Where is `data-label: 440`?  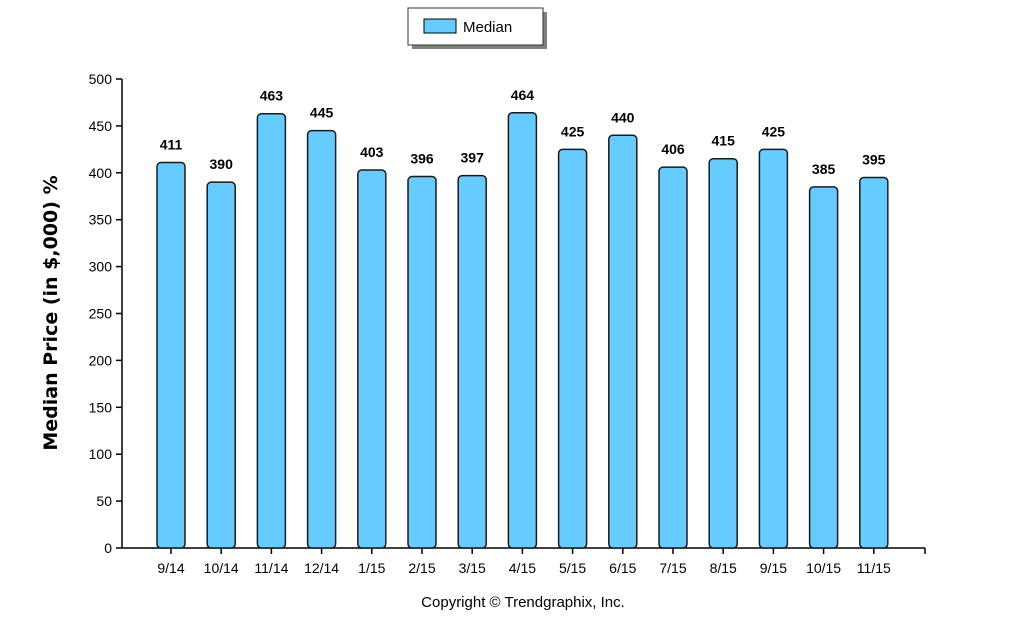
data-label: 440 is located at coordinates (623, 117).